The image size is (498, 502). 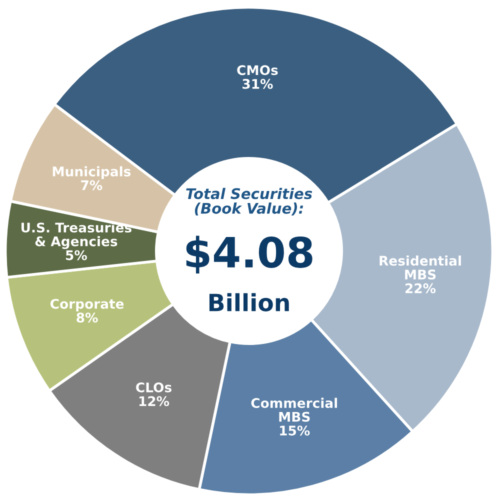 I want to click on data-label: 22%, so click(x=421, y=288).